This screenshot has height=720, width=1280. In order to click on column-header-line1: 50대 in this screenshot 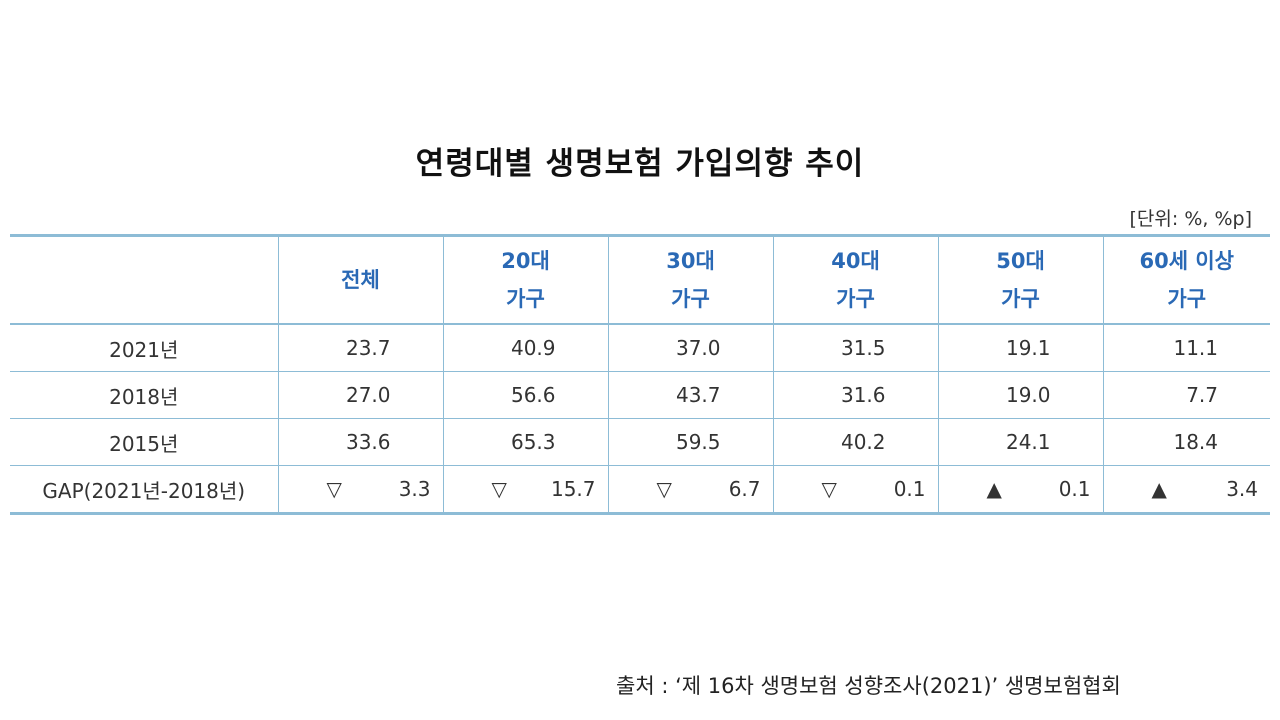, I will do `click(1020, 261)`.